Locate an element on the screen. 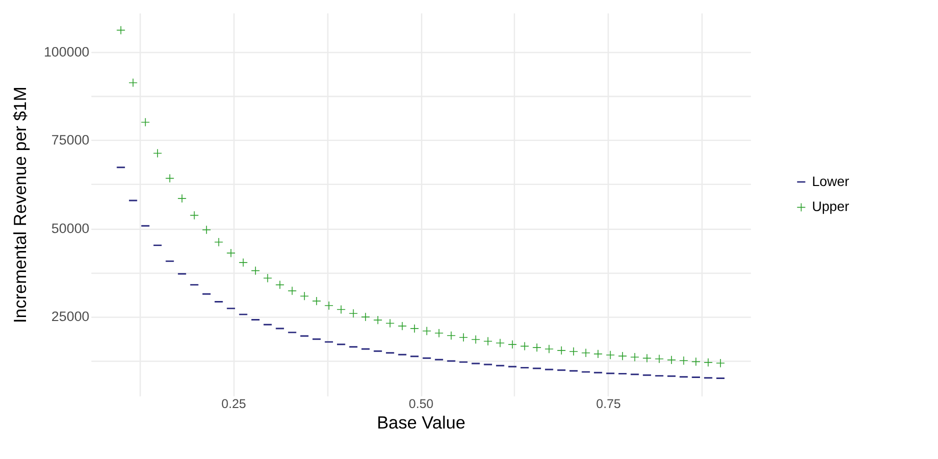 The image size is (938, 459). y-tick-label: 50000 is located at coordinates (70, 228).